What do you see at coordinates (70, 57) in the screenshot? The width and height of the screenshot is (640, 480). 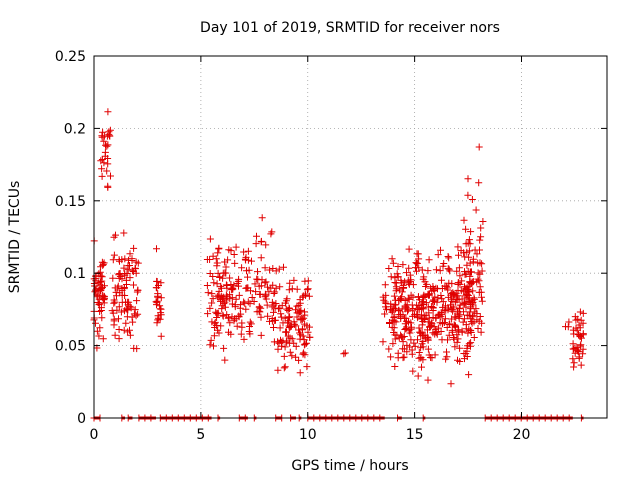 I see `y-tick-label: 0.25` at bounding box center [70, 57].